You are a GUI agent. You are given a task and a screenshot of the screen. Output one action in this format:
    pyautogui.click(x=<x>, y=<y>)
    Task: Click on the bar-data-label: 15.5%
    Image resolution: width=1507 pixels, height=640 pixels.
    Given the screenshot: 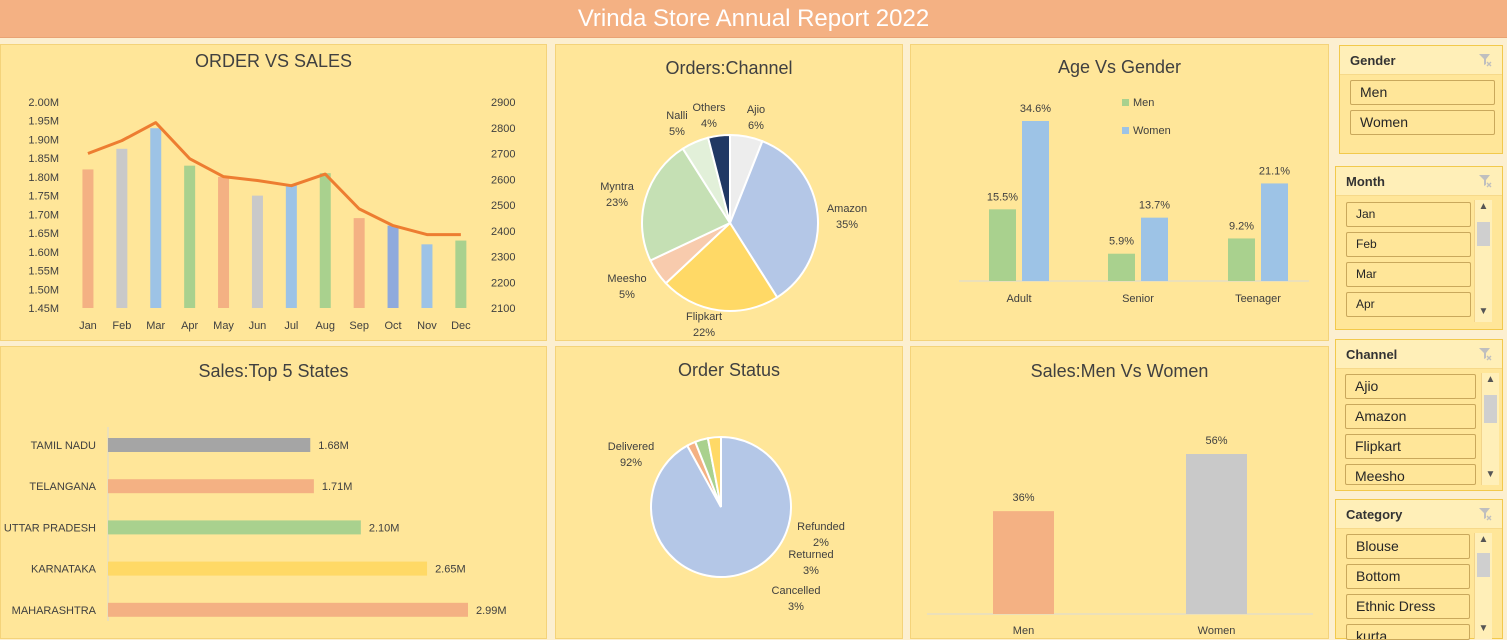 What is the action you would take?
    pyautogui.click(x=1002, y=197)
    